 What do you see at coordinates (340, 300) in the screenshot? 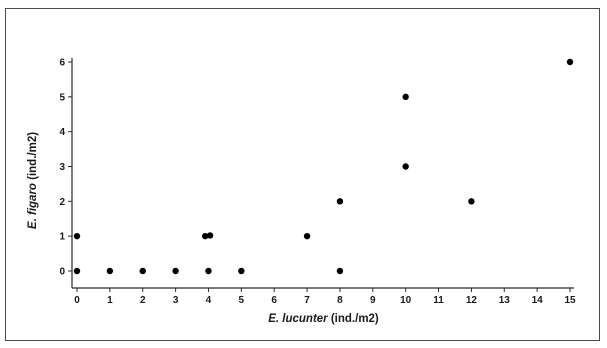
I see `x-tick-label: 8` at bounding box center [340, 300].